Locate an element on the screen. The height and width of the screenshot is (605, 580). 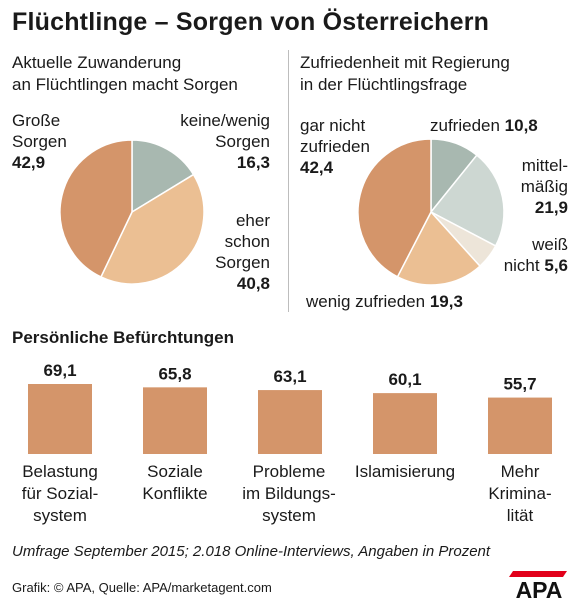
bar-category-label: Soziale Konflikte is located at coordinates (175, 482).